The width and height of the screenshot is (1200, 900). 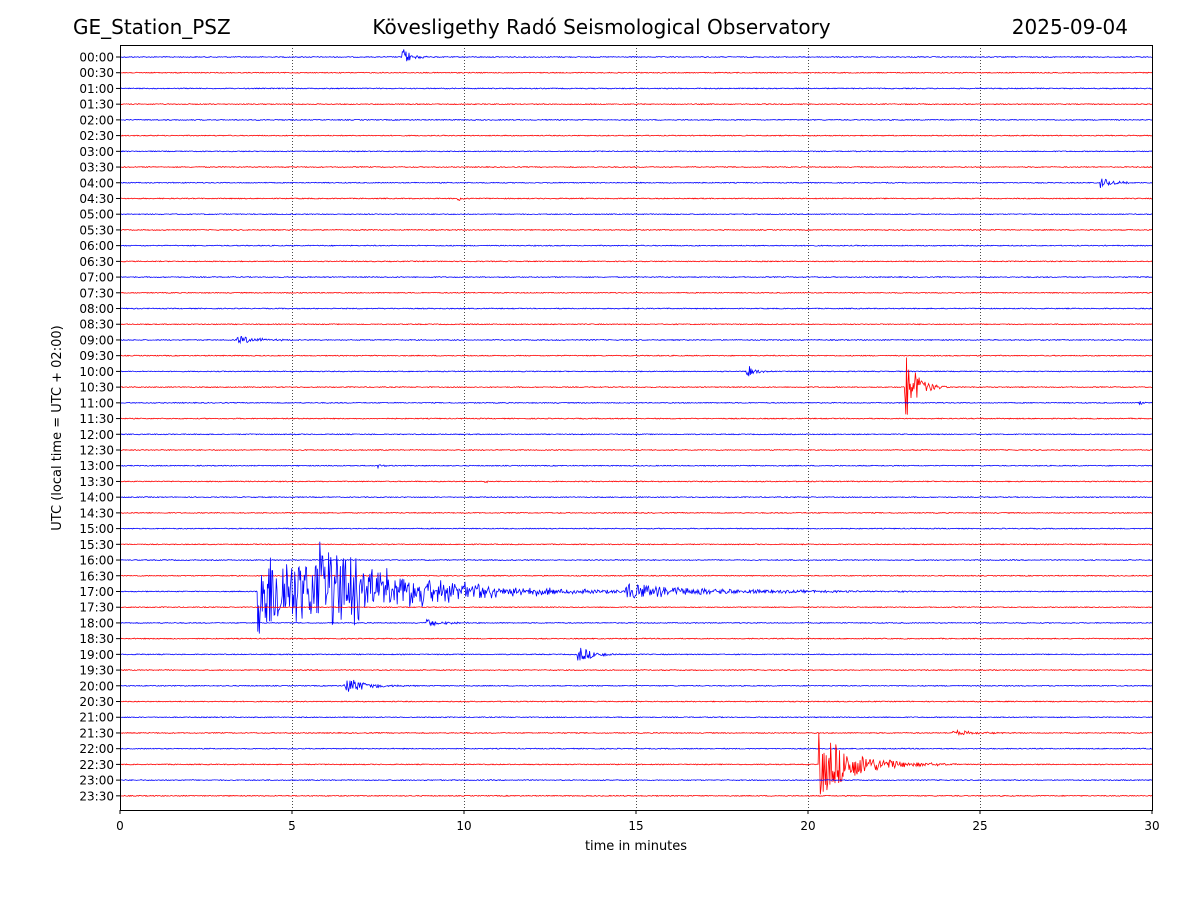 I want to click on y-tick-label: 10:30, so click(x=96, y=388).